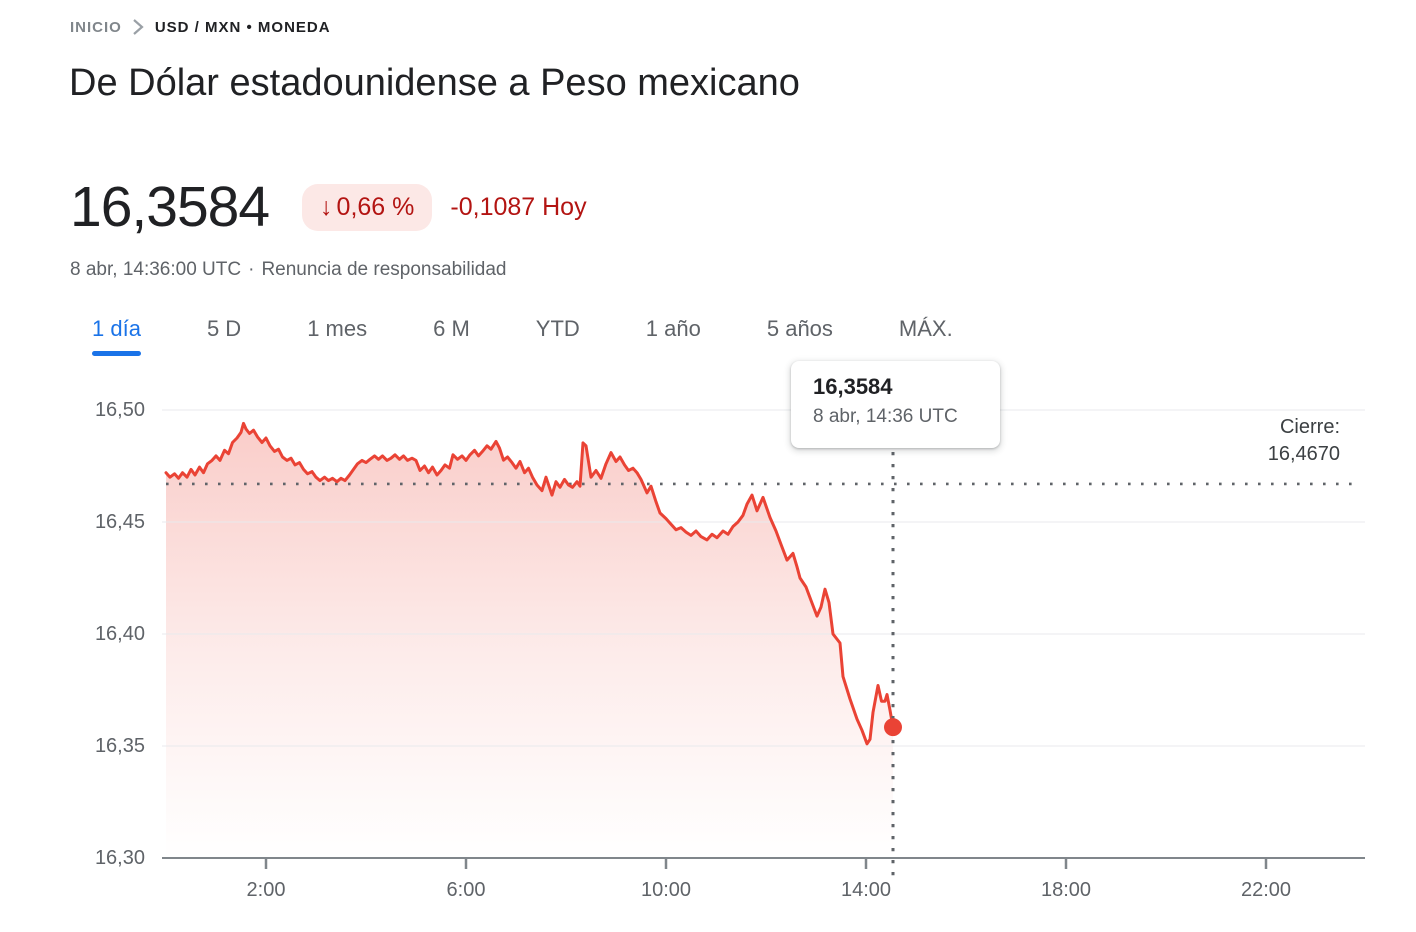  What do you see at coordinates (866, 890) in the screenshot?
I see `x-axis-label: 14:00` at bounding box center [866, 890].